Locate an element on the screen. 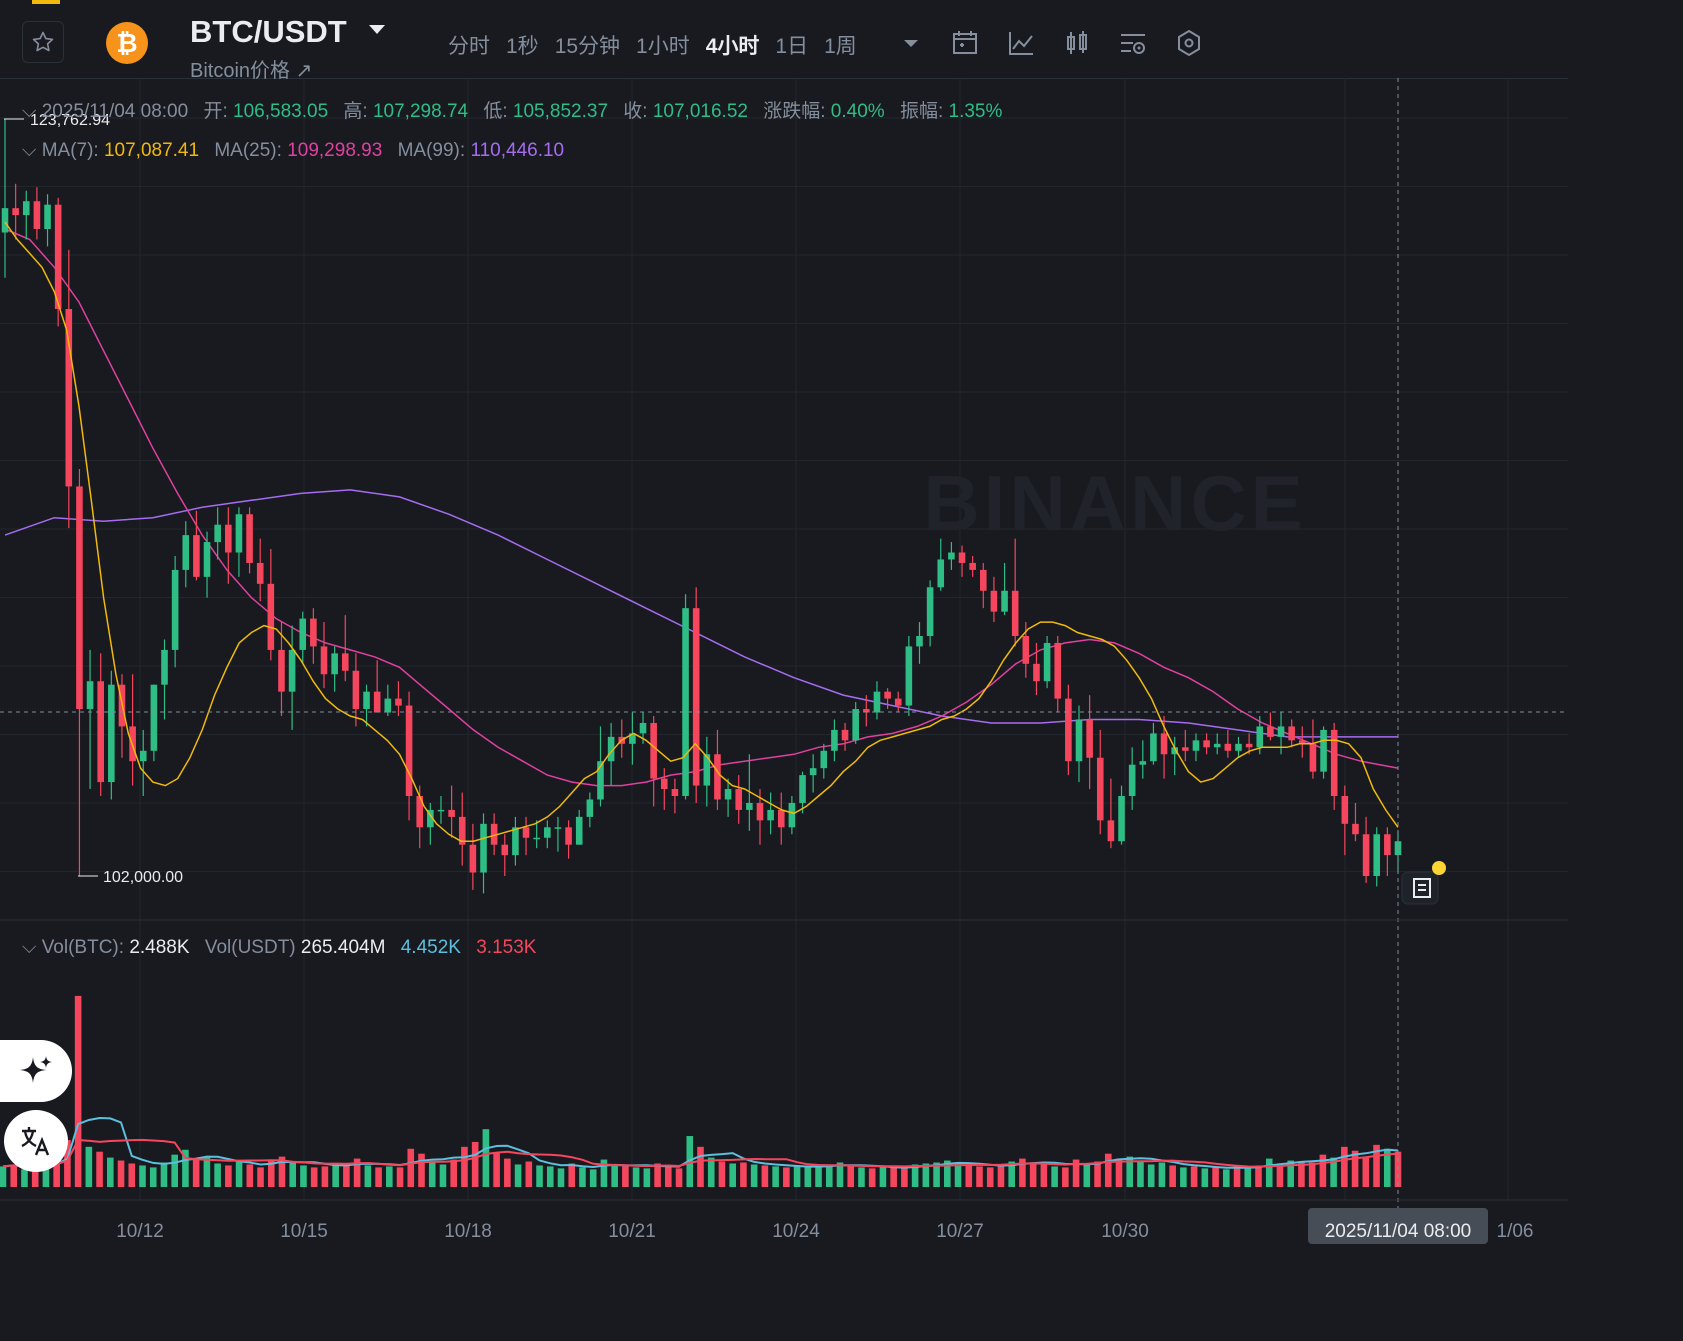 This screenshot has width=1683, height=1341. interval-tab: 1周 is located at coordinates (840, 46).